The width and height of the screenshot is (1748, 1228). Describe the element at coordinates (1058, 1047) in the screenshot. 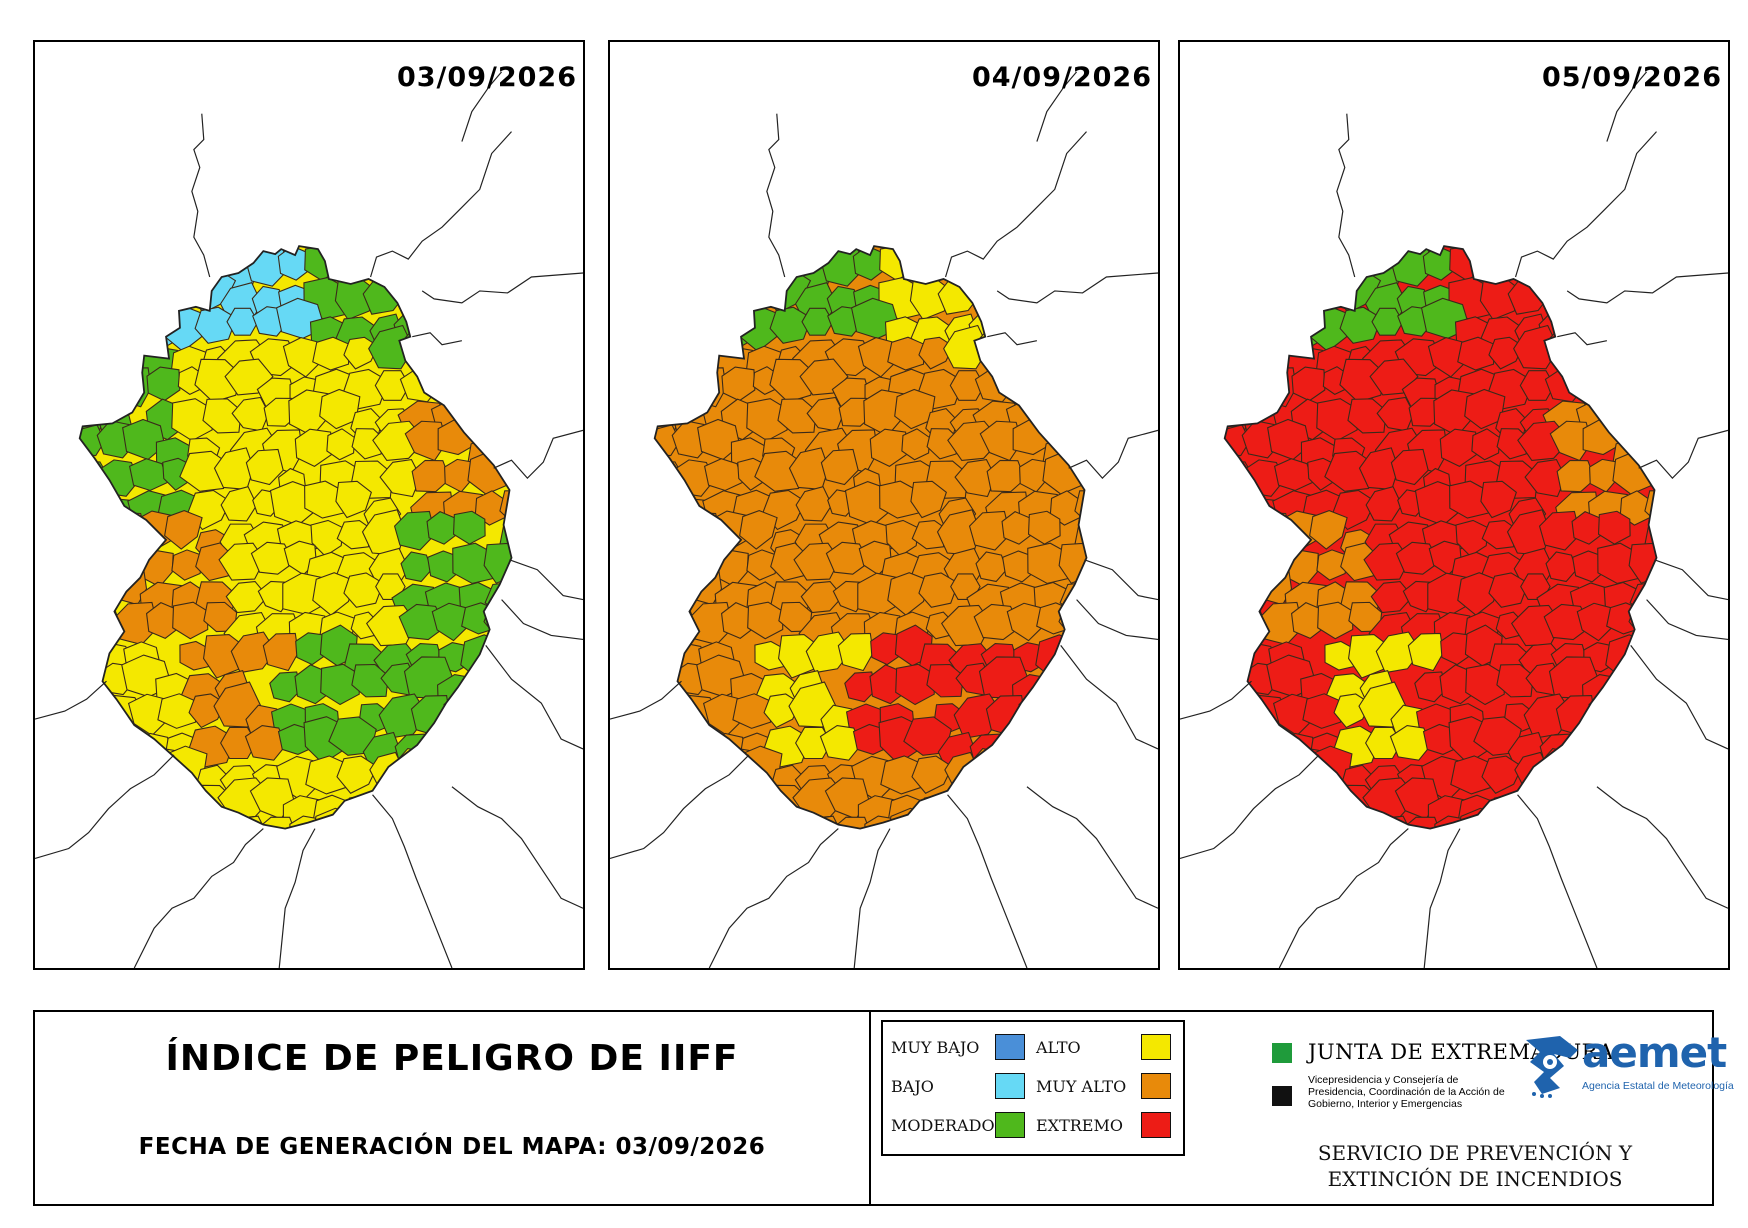

I see `legend-label: ALTO` at that location.